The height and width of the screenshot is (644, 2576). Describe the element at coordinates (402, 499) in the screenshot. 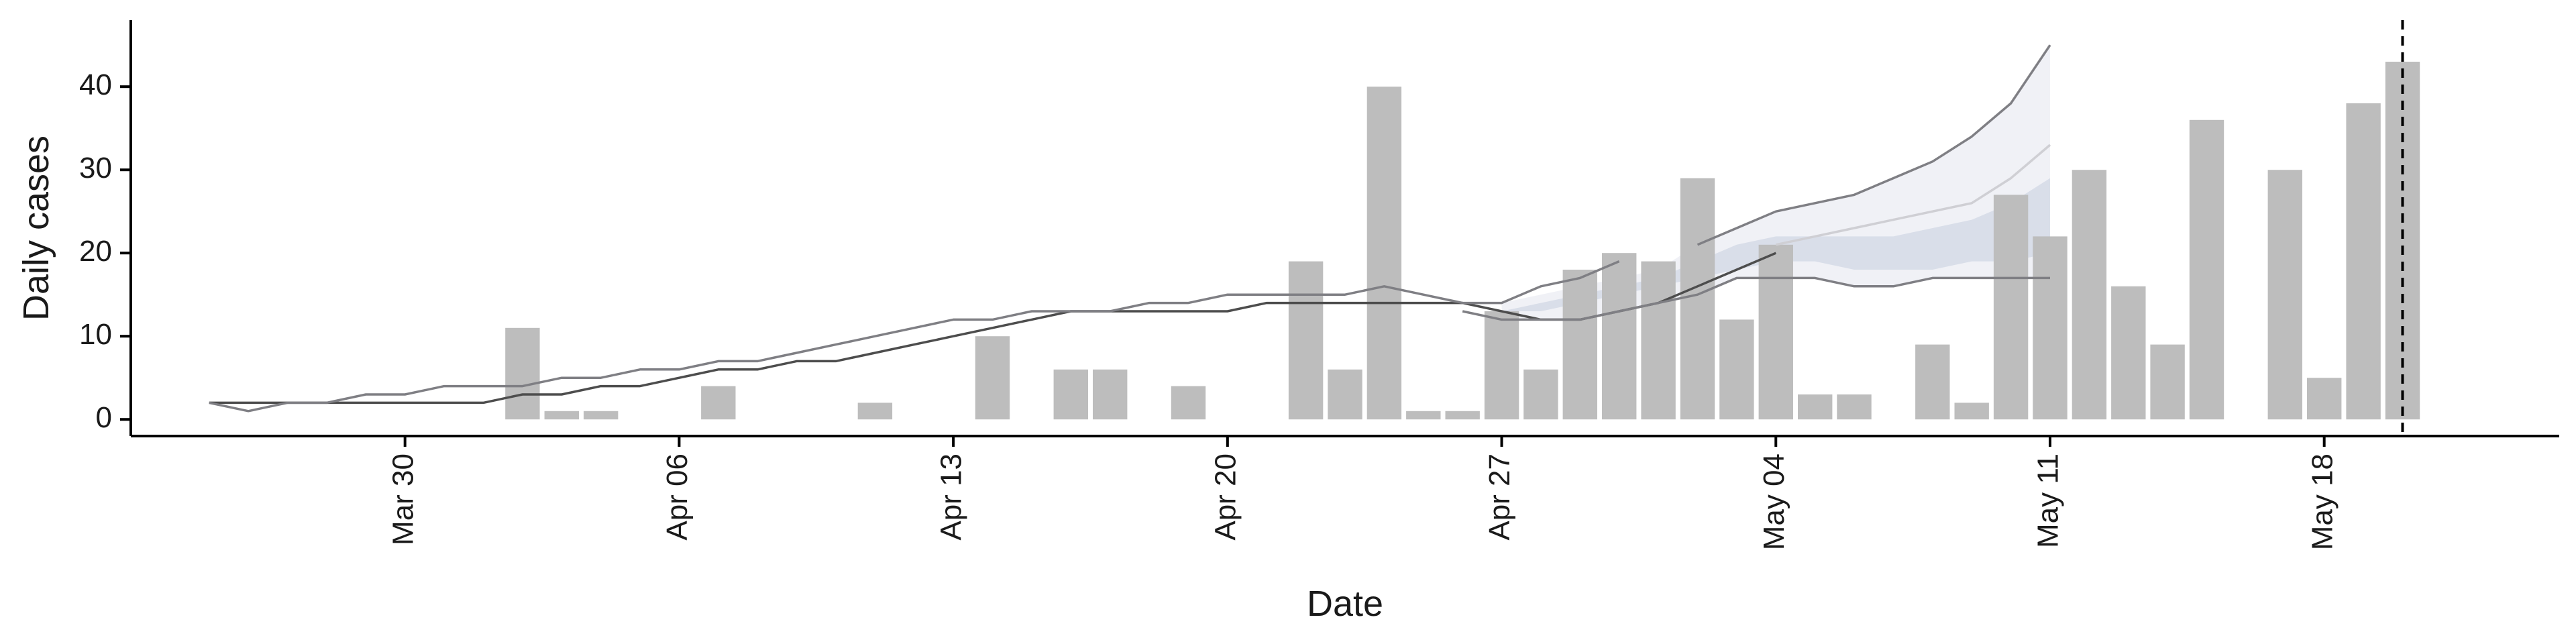

I see `x-tick-label: Mar 30` at that location.